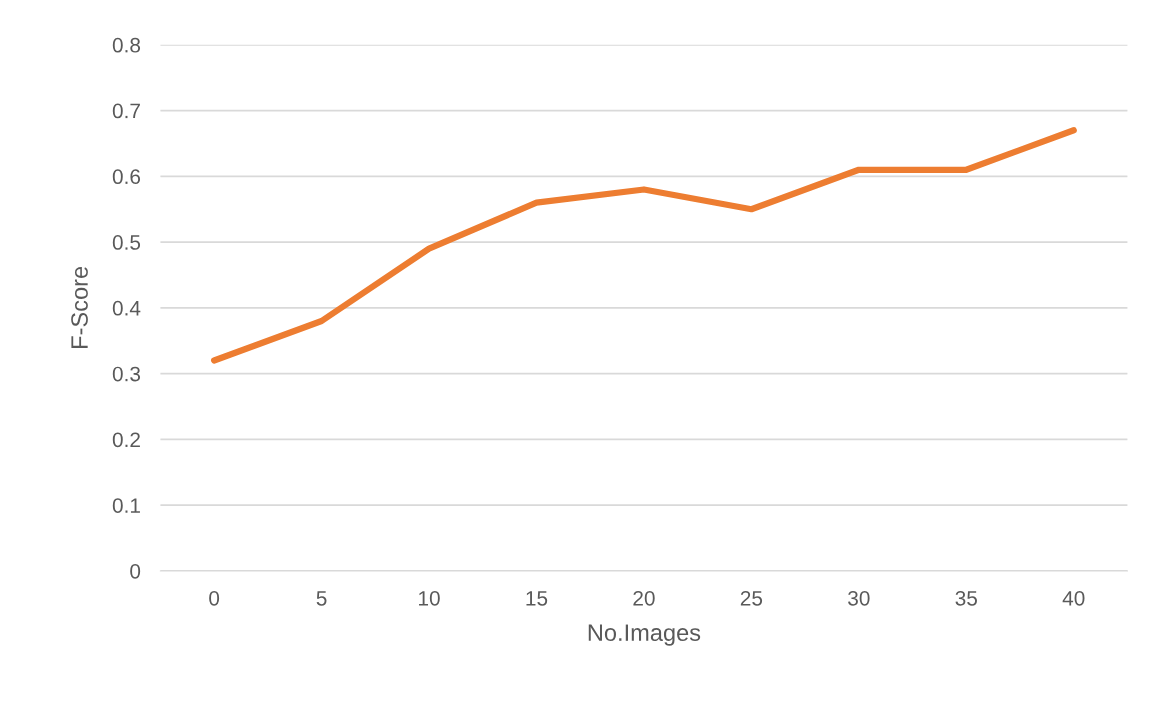 This screenshot has width=1154, height=711. Describe the element at coordinates (859, 598) in the screenshot. I see `x-tick-label: 30` at that location.